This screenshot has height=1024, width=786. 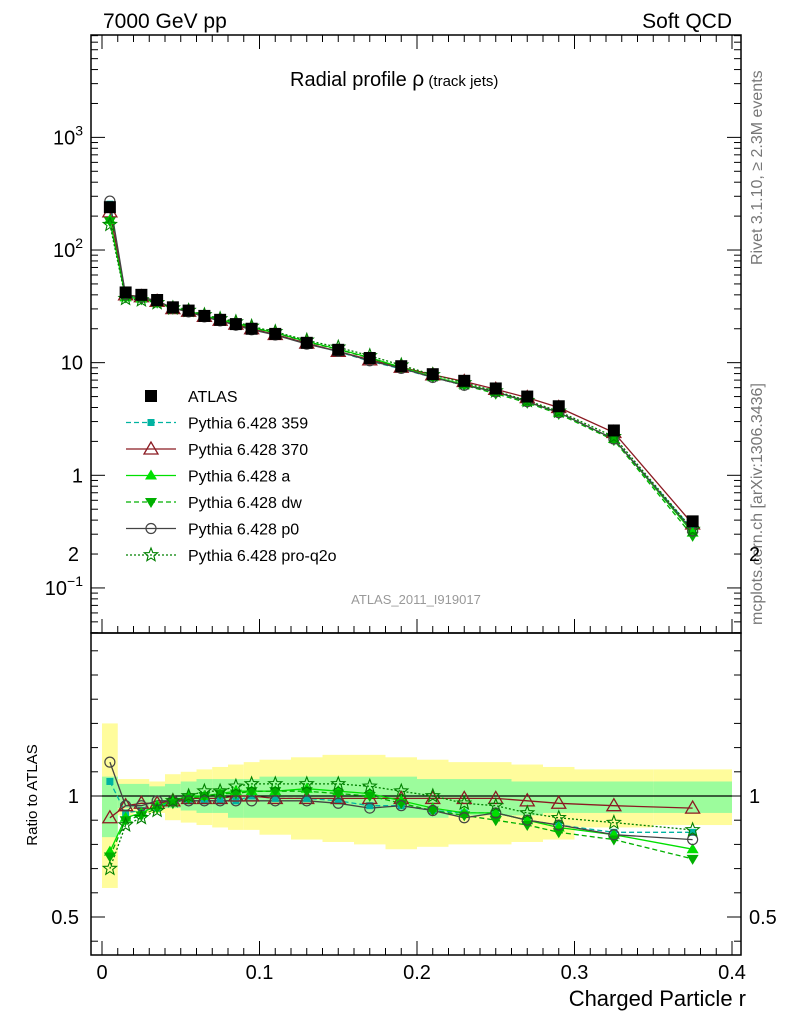 I want to click on legend-item-pq2o: Pythia 6.428 pro-q2o, so click(x=231, y=555).